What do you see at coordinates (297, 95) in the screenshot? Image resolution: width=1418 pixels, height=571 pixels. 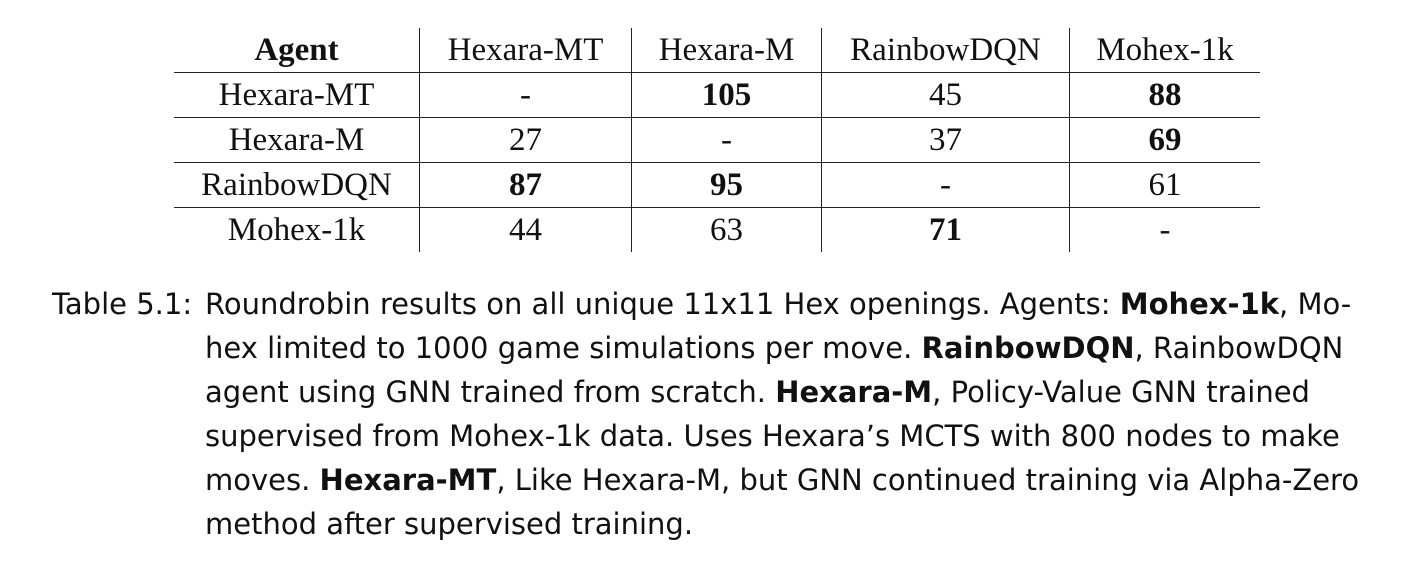 I see `row-agent-label: Hexara-MT` at bounding box center [297, 95].